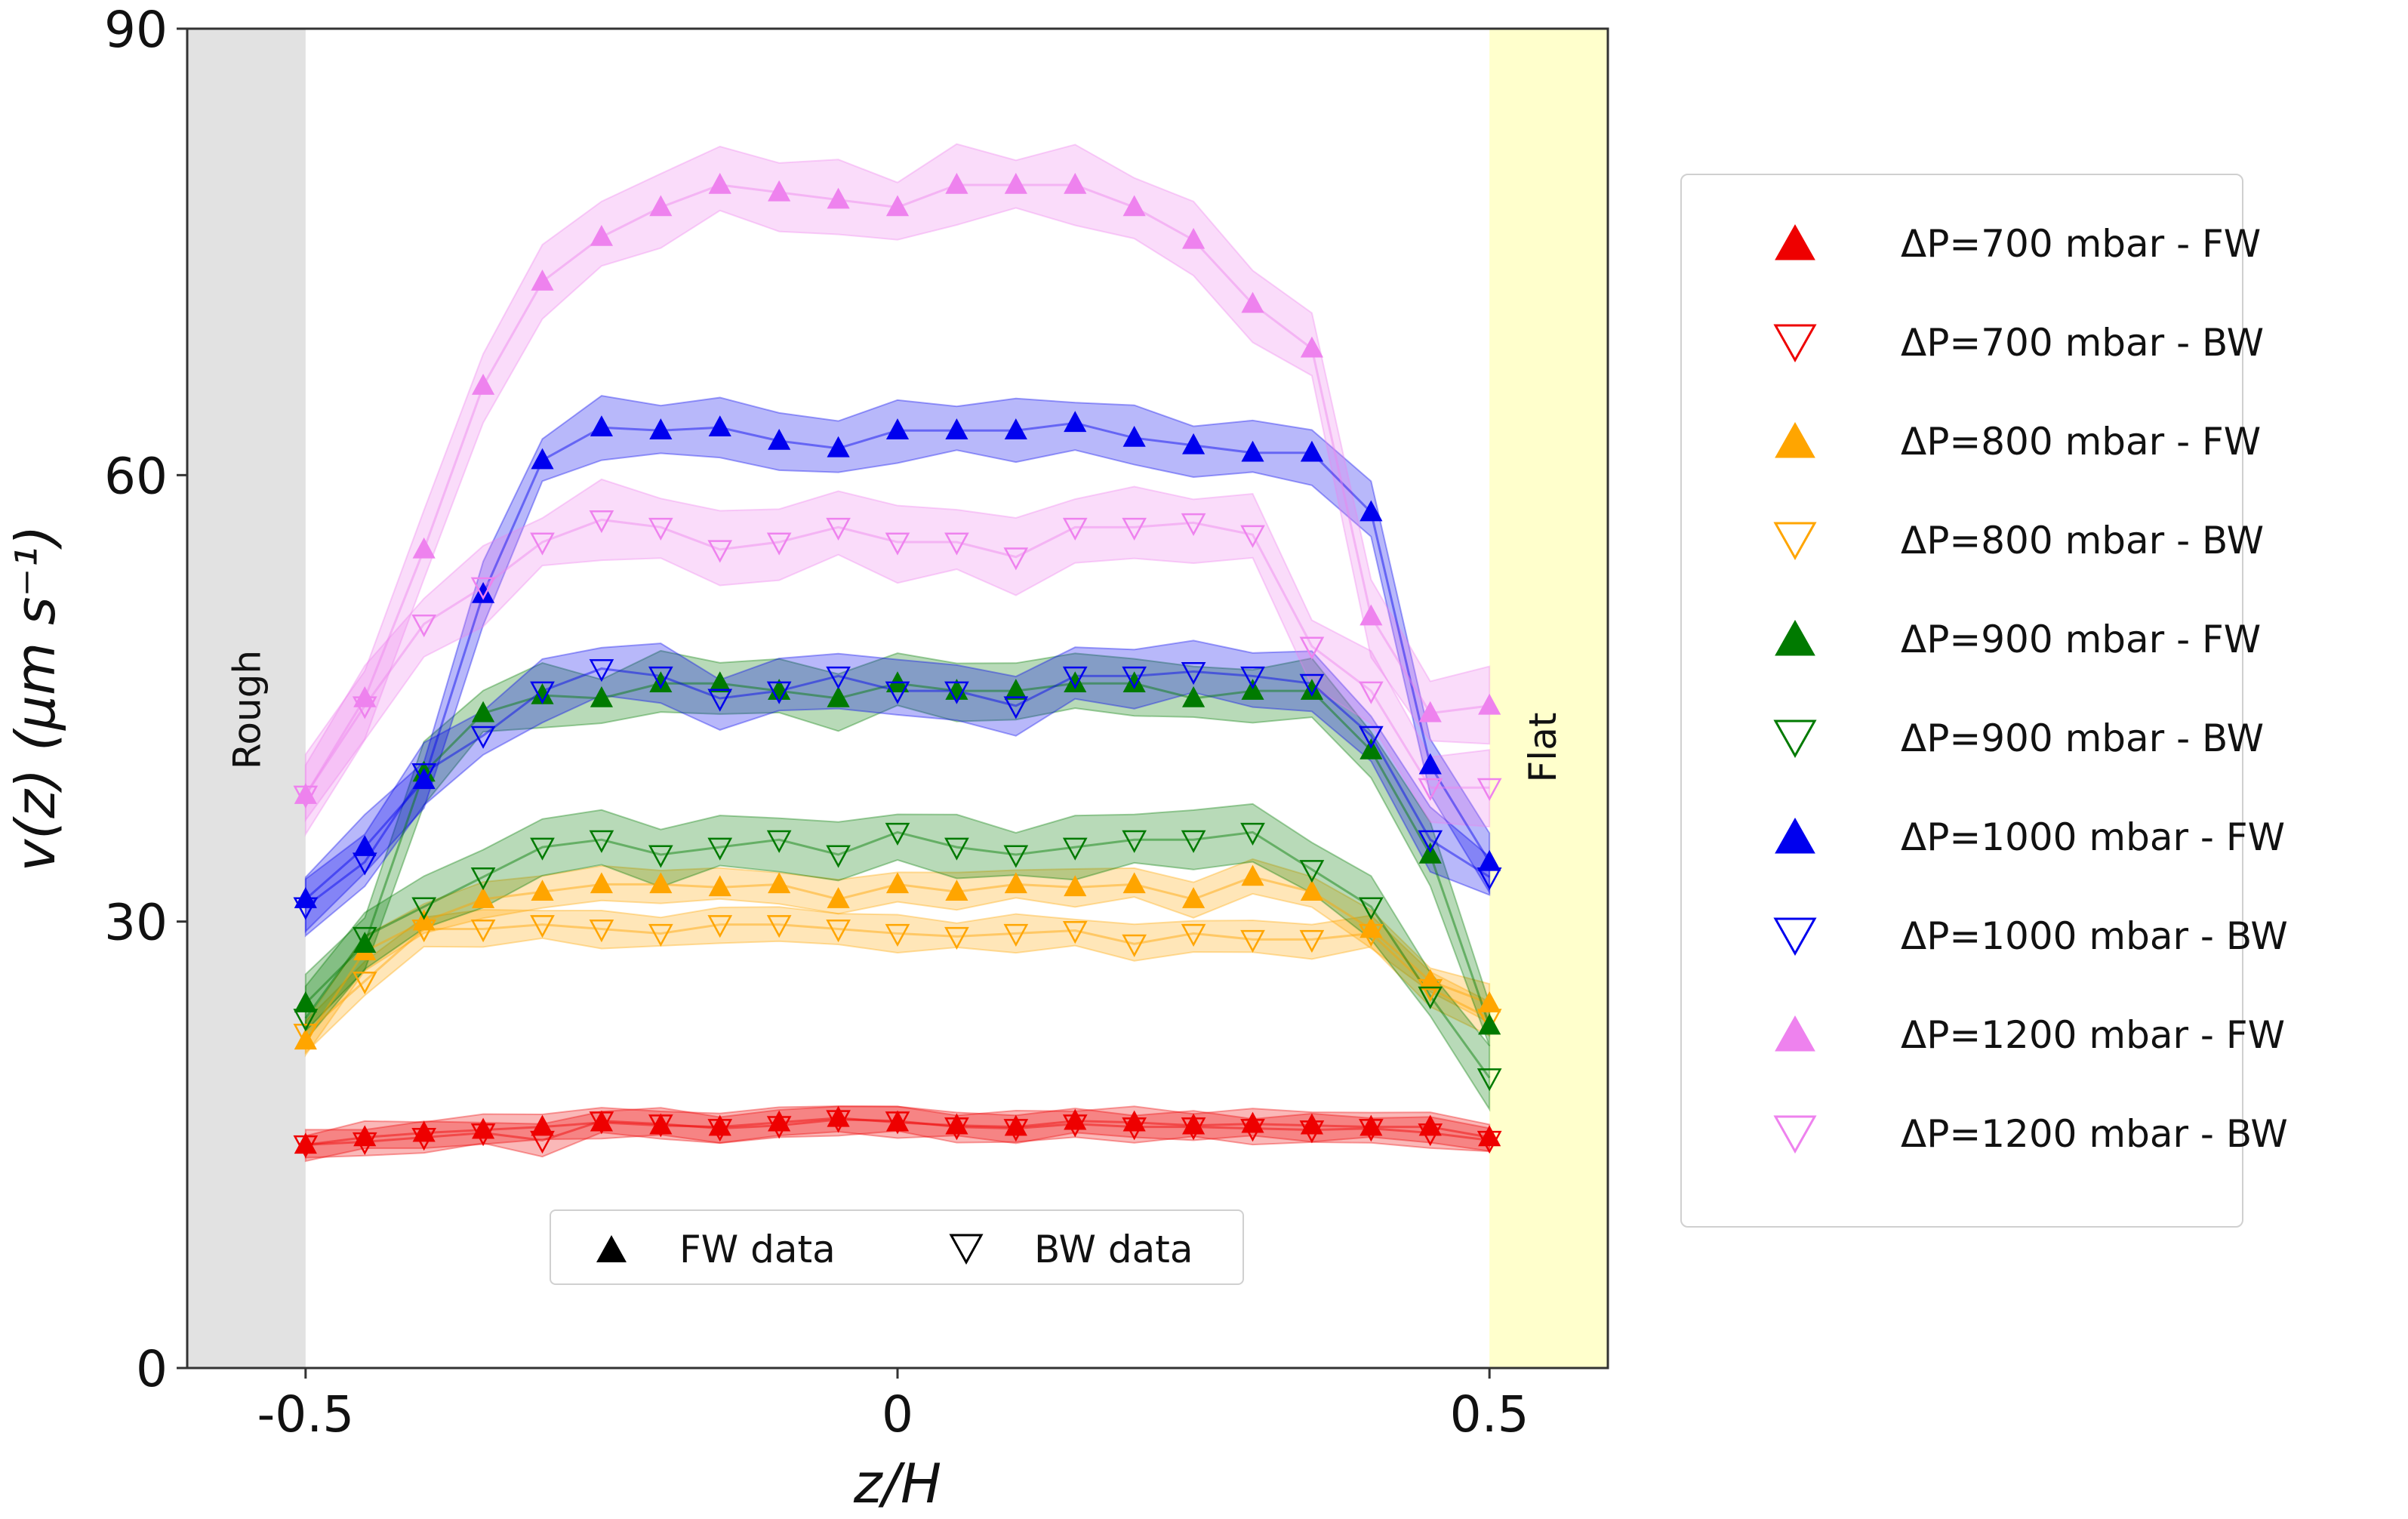 The height and width of the screenshot is (1519, 2408). I want to click on x-axis-label: z/H, so click(897, 1484).